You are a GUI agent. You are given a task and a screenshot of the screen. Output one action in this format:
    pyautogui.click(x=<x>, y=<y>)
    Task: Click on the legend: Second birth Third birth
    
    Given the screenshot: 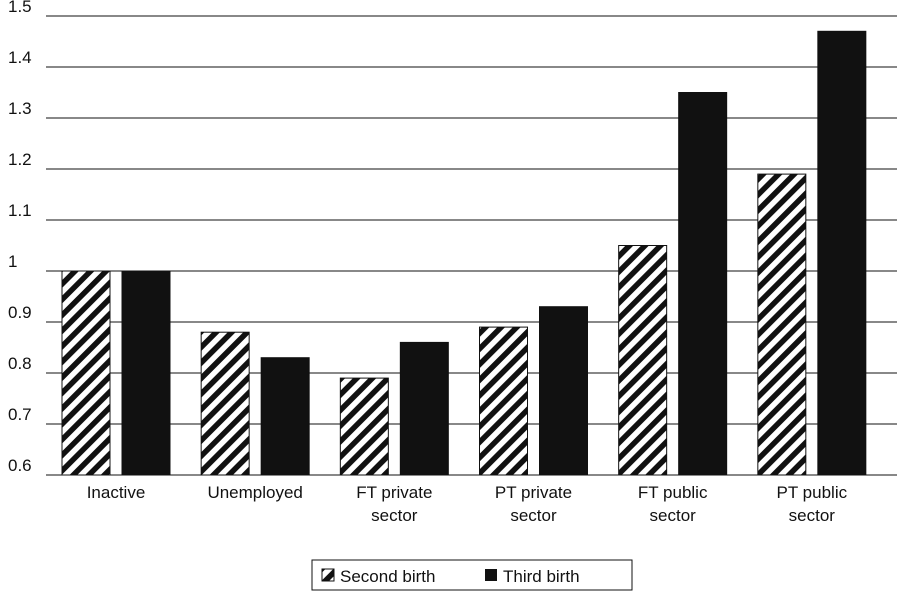 What is the action you would take?
    pyautogui.click(x=472, y=575)
    